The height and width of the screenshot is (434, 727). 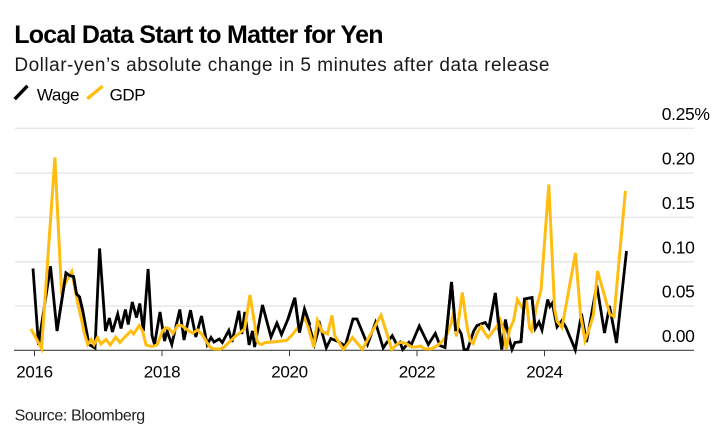 I want to click on svg-text: 2022, so click(x=417, y=371).